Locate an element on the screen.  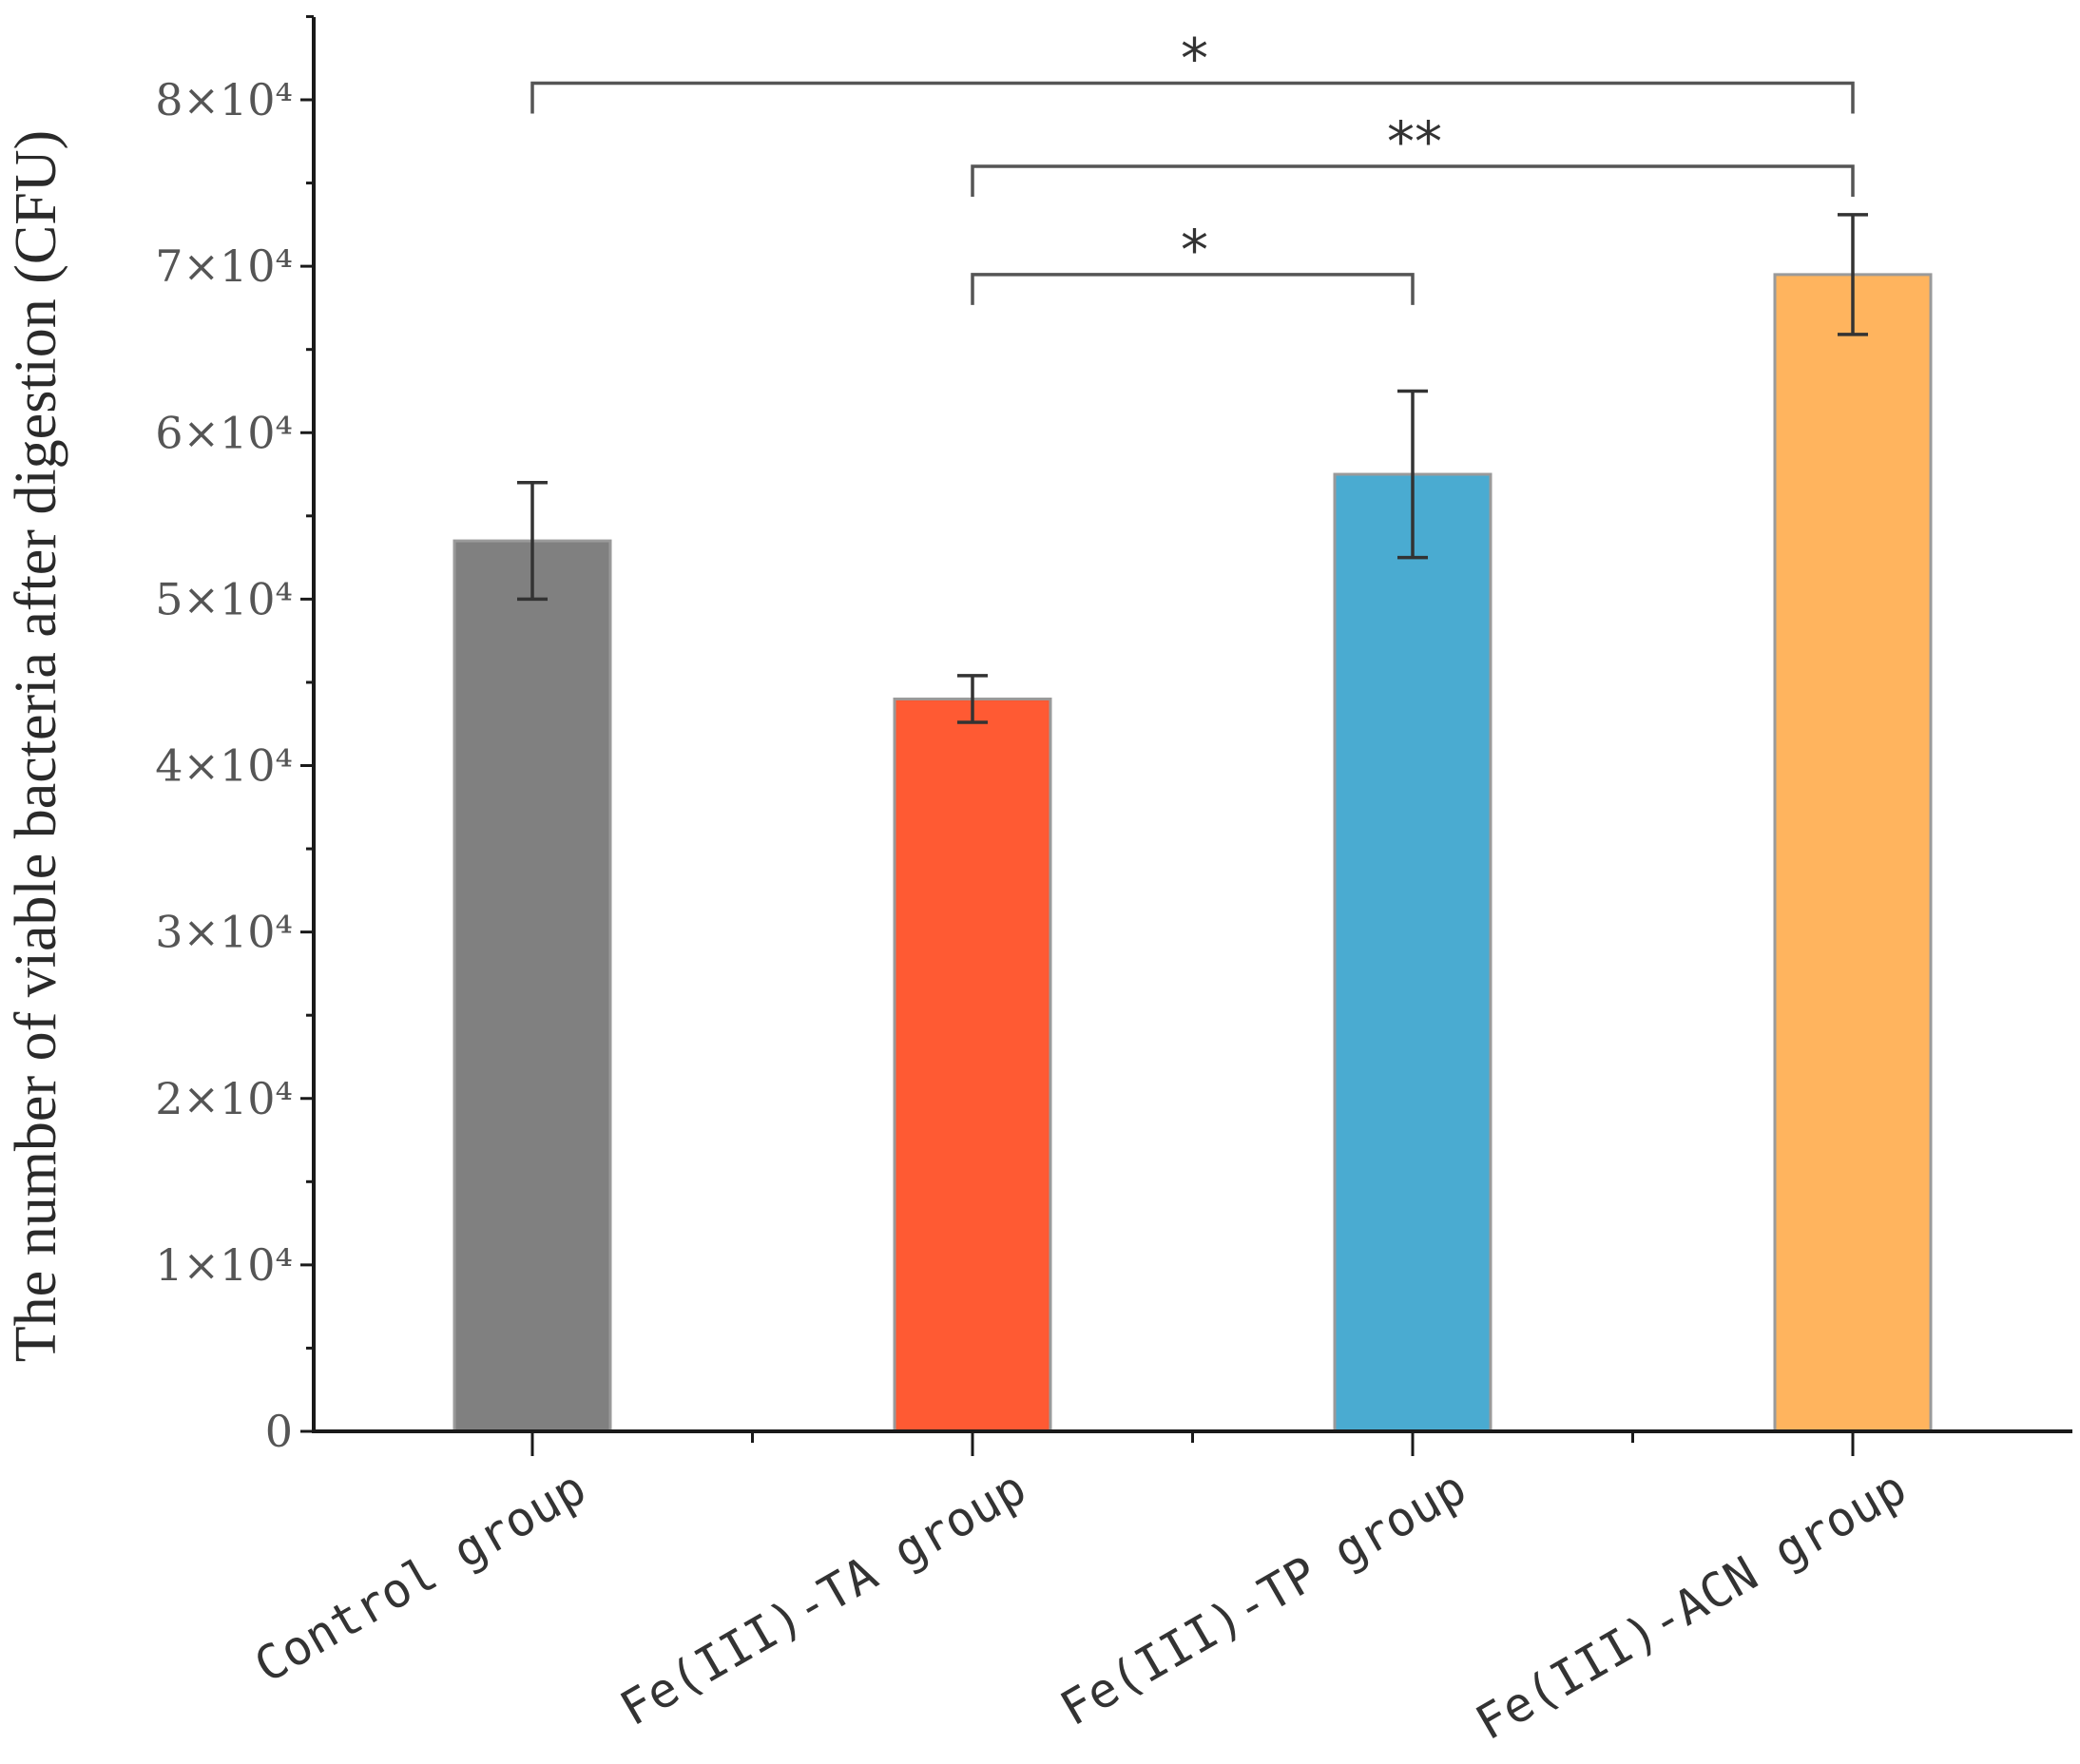
y-tick-label: 8×10⁴ is located at coordinates (224, 99).